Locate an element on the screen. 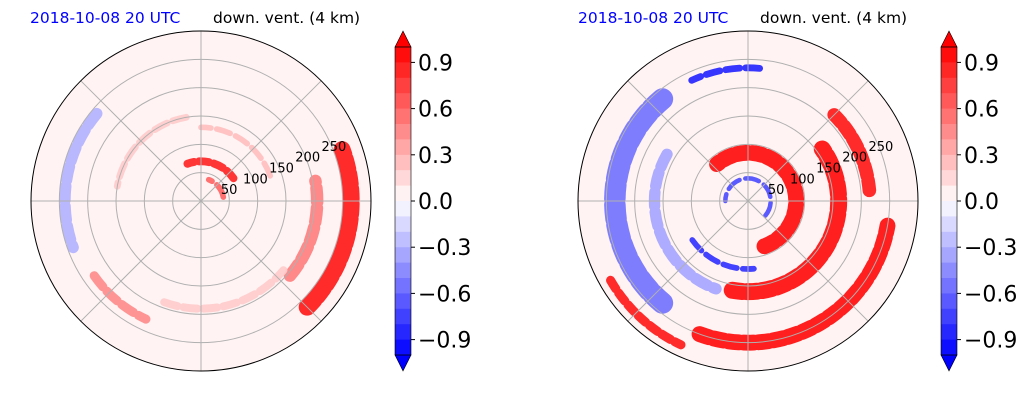 This screenshot has height=401, width=1036. colorbar: −0.9 −0.6 −0.3 0.0 0.3 0.6 0.9 is located at coordinates (432, 201).